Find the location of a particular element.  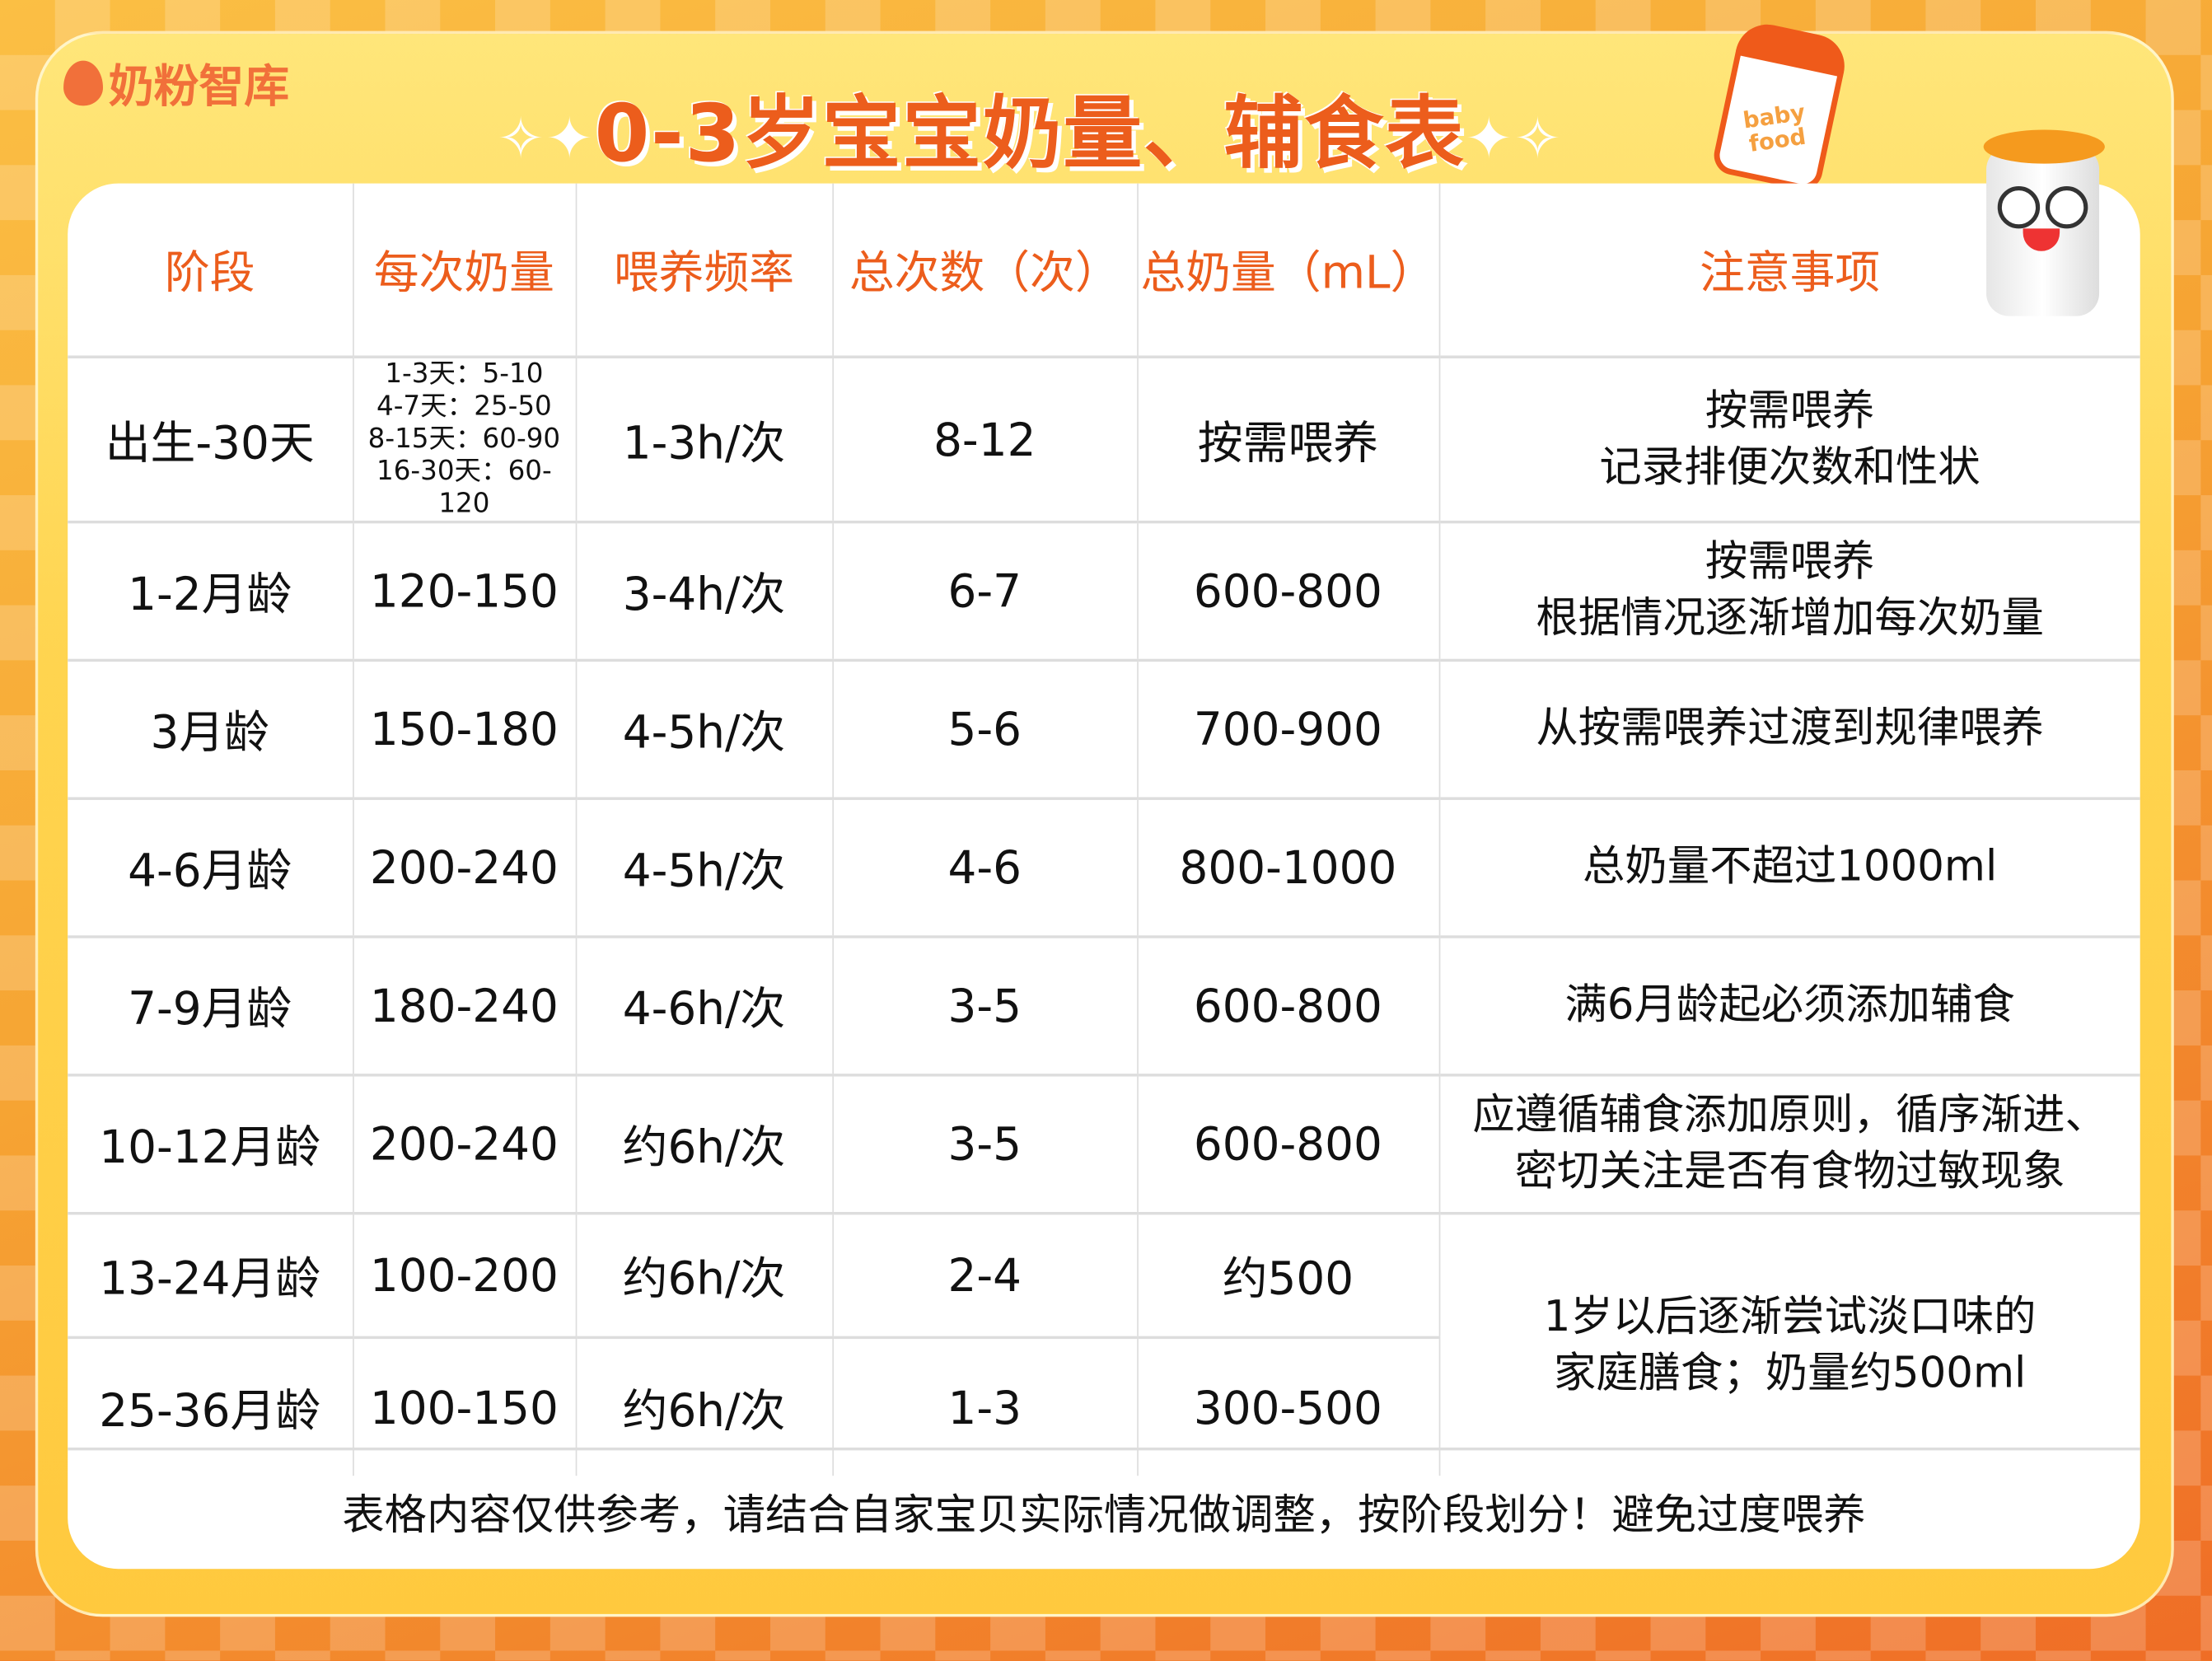

note-cell: 1岁以后逐渐尝试淡口味的 家庭膳食；奶量约500ml is located at coordinates (1789, 1343).